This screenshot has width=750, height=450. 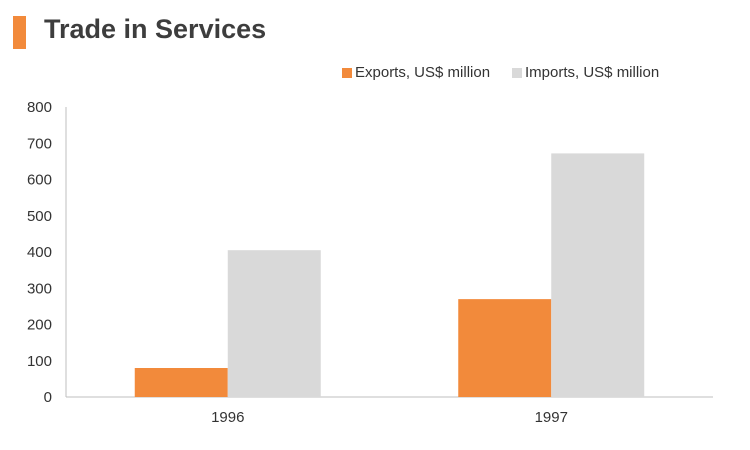 What do you see at coordinates (347, 73) in the screenshot?
I see `legend-swatch-exports` at bounding box center [347, 73].